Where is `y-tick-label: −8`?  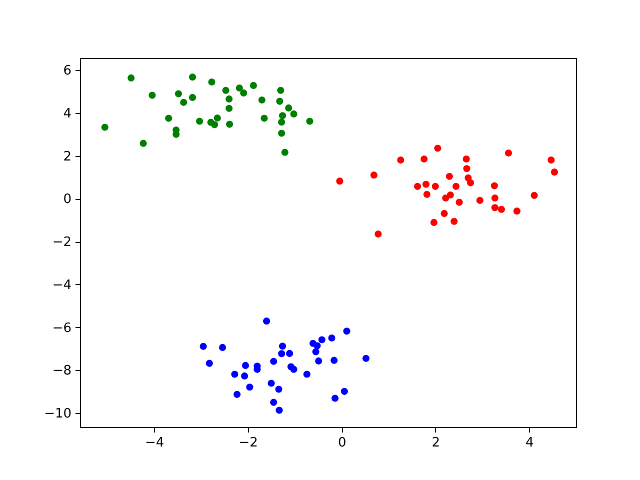
y-tick-label: −8 is located at coordinates (62, 371).